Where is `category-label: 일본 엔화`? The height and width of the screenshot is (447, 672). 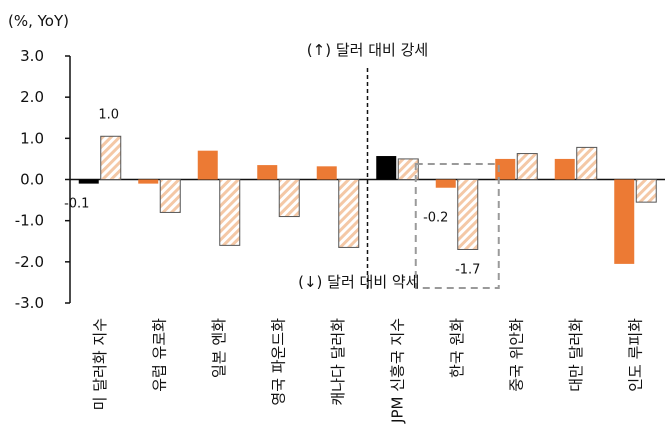
category-label: 일본 엔화 is located at coordinates (219, 348).